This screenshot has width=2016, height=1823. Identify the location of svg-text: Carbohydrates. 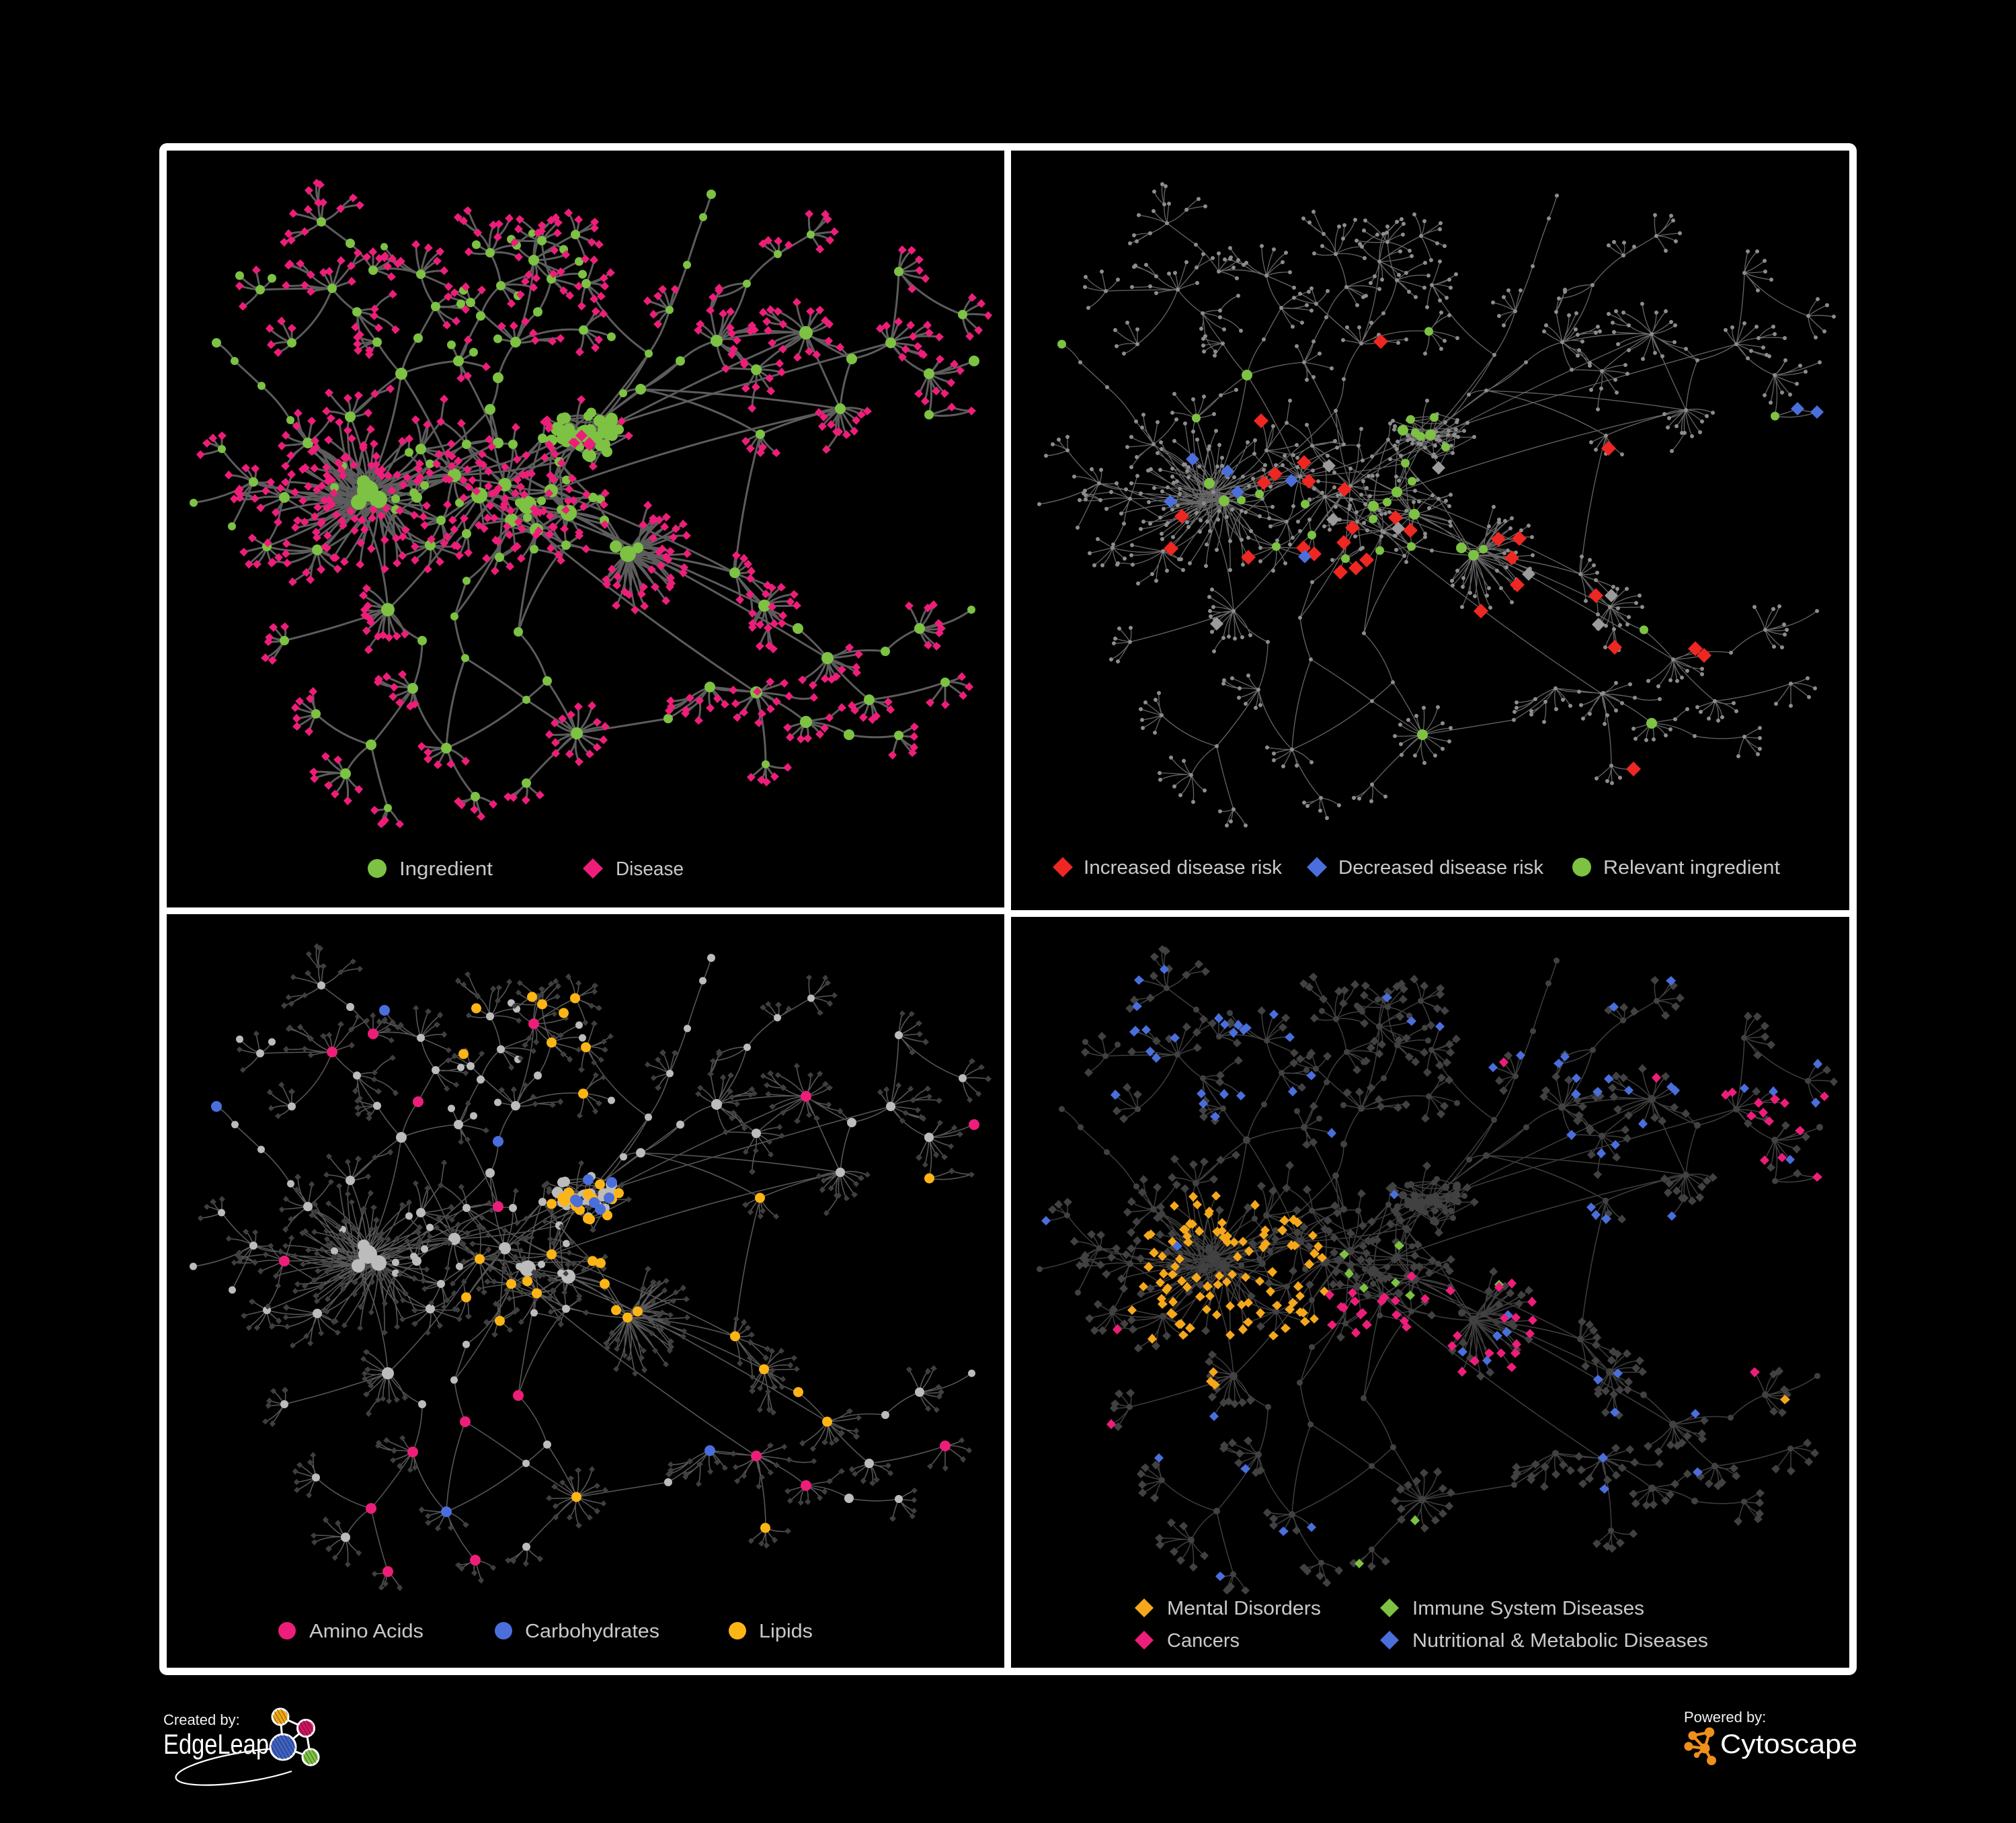
(592, 1631).